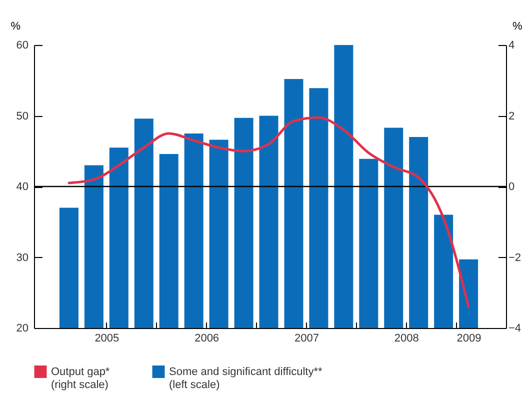  I want to click on x-tick-label: 2008, so click(406, 338).